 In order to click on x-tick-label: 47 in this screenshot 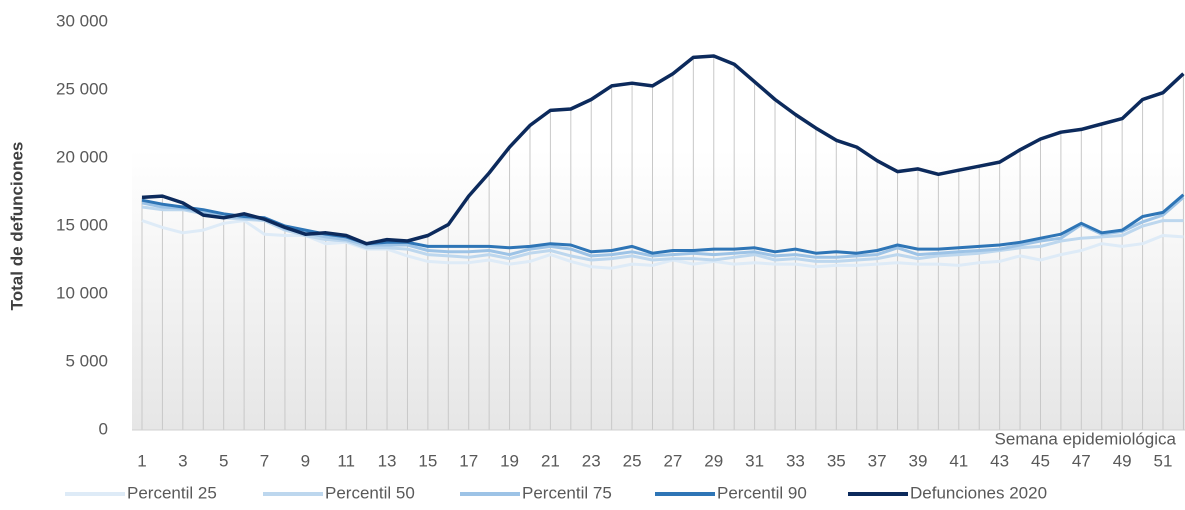, I will do `click(1081, 460)`.